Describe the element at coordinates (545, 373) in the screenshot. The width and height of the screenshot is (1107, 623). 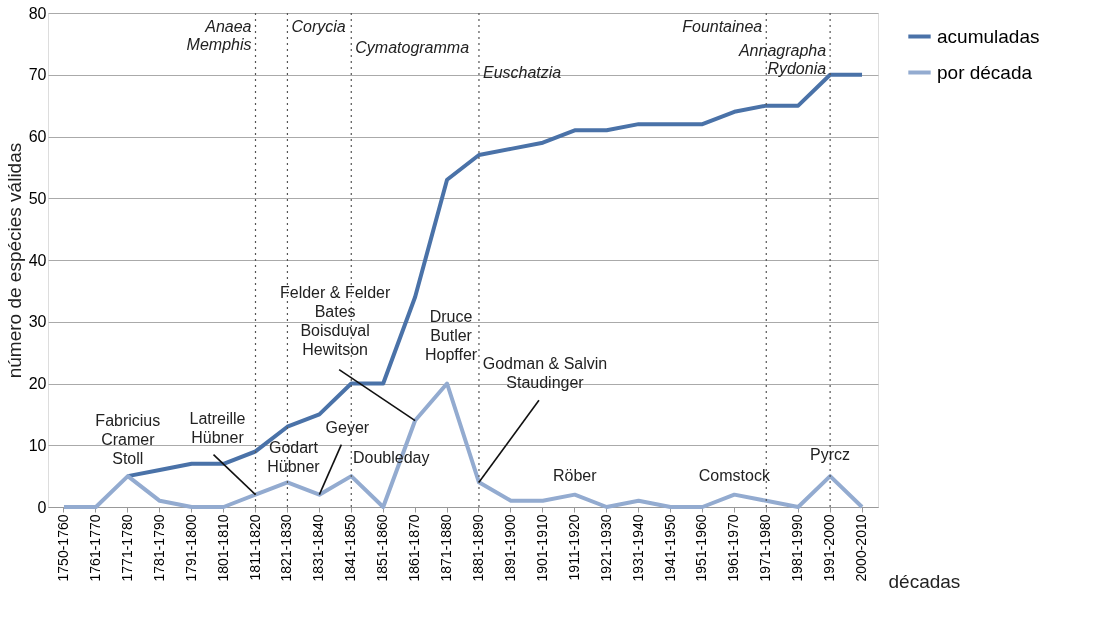
I see `annotation: Godman & Salvin Staudinger` at that location.